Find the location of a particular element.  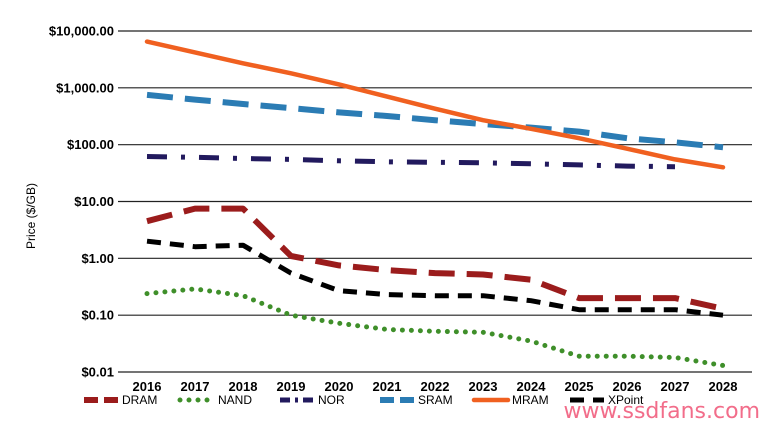

y-tick-label: $1.00 is located at coordinates (97, 258).